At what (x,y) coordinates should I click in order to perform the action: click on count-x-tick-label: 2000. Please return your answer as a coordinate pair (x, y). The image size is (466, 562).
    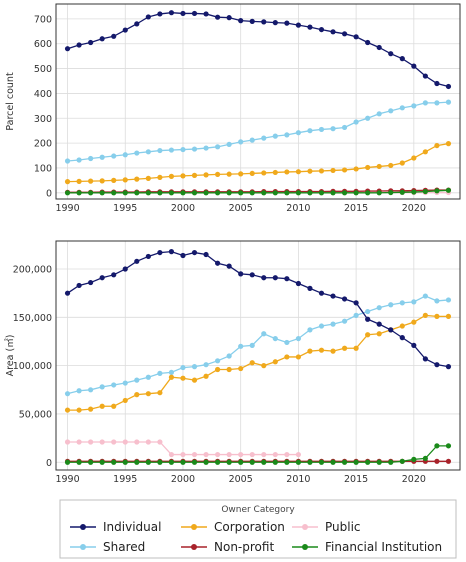
    Looking at the image, I should click on (183, 208).